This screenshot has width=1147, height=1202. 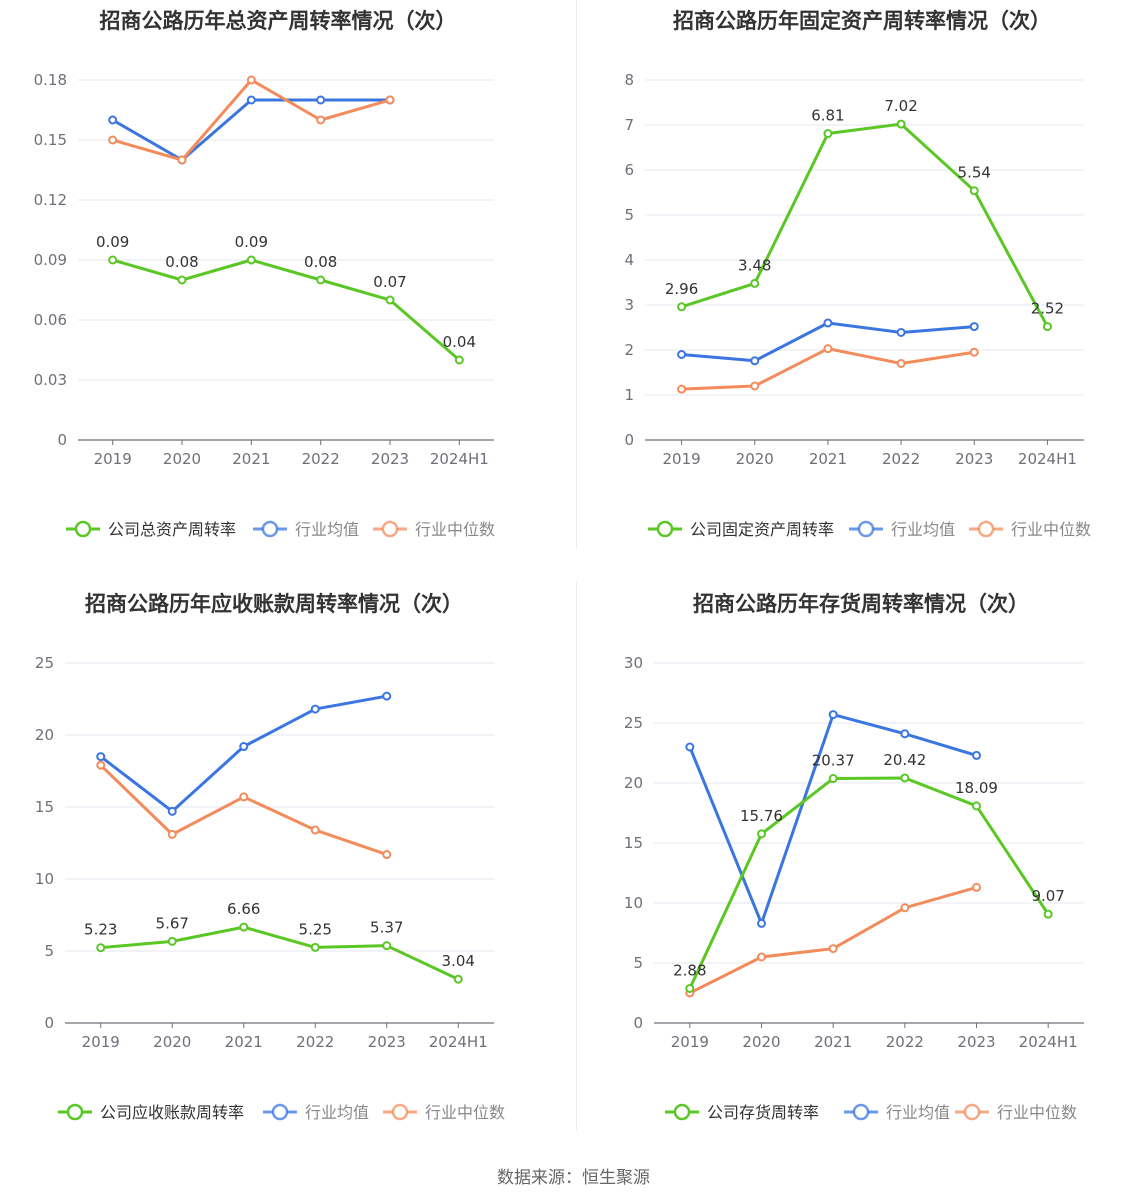 I want to click on legend-item: 公司存货周转率, so click(x=742, y=1112).